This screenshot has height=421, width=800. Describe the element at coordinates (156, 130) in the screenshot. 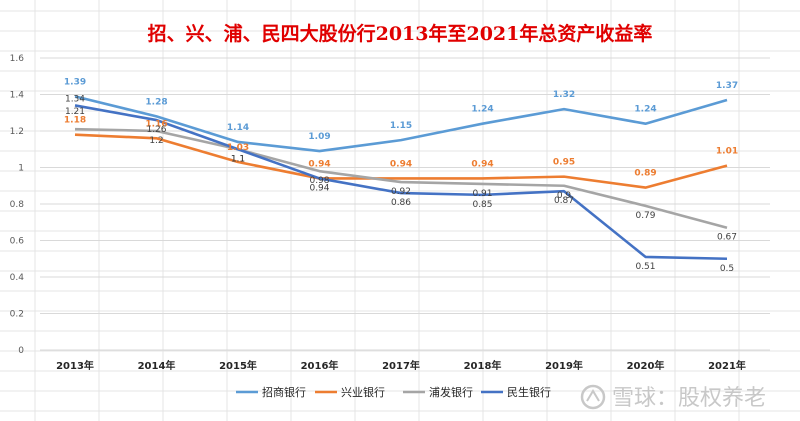

I see `data-label: 1.26` at that location.